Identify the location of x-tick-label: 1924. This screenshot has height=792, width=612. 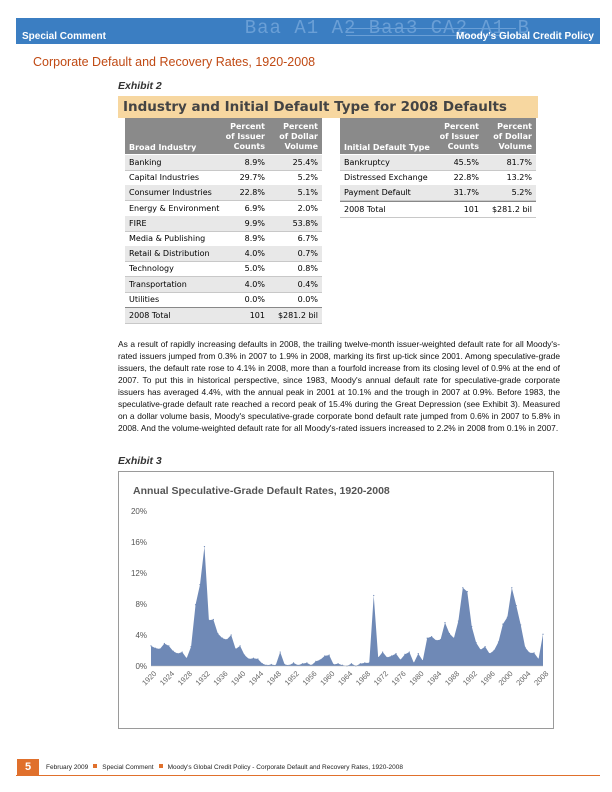
(167, 678).